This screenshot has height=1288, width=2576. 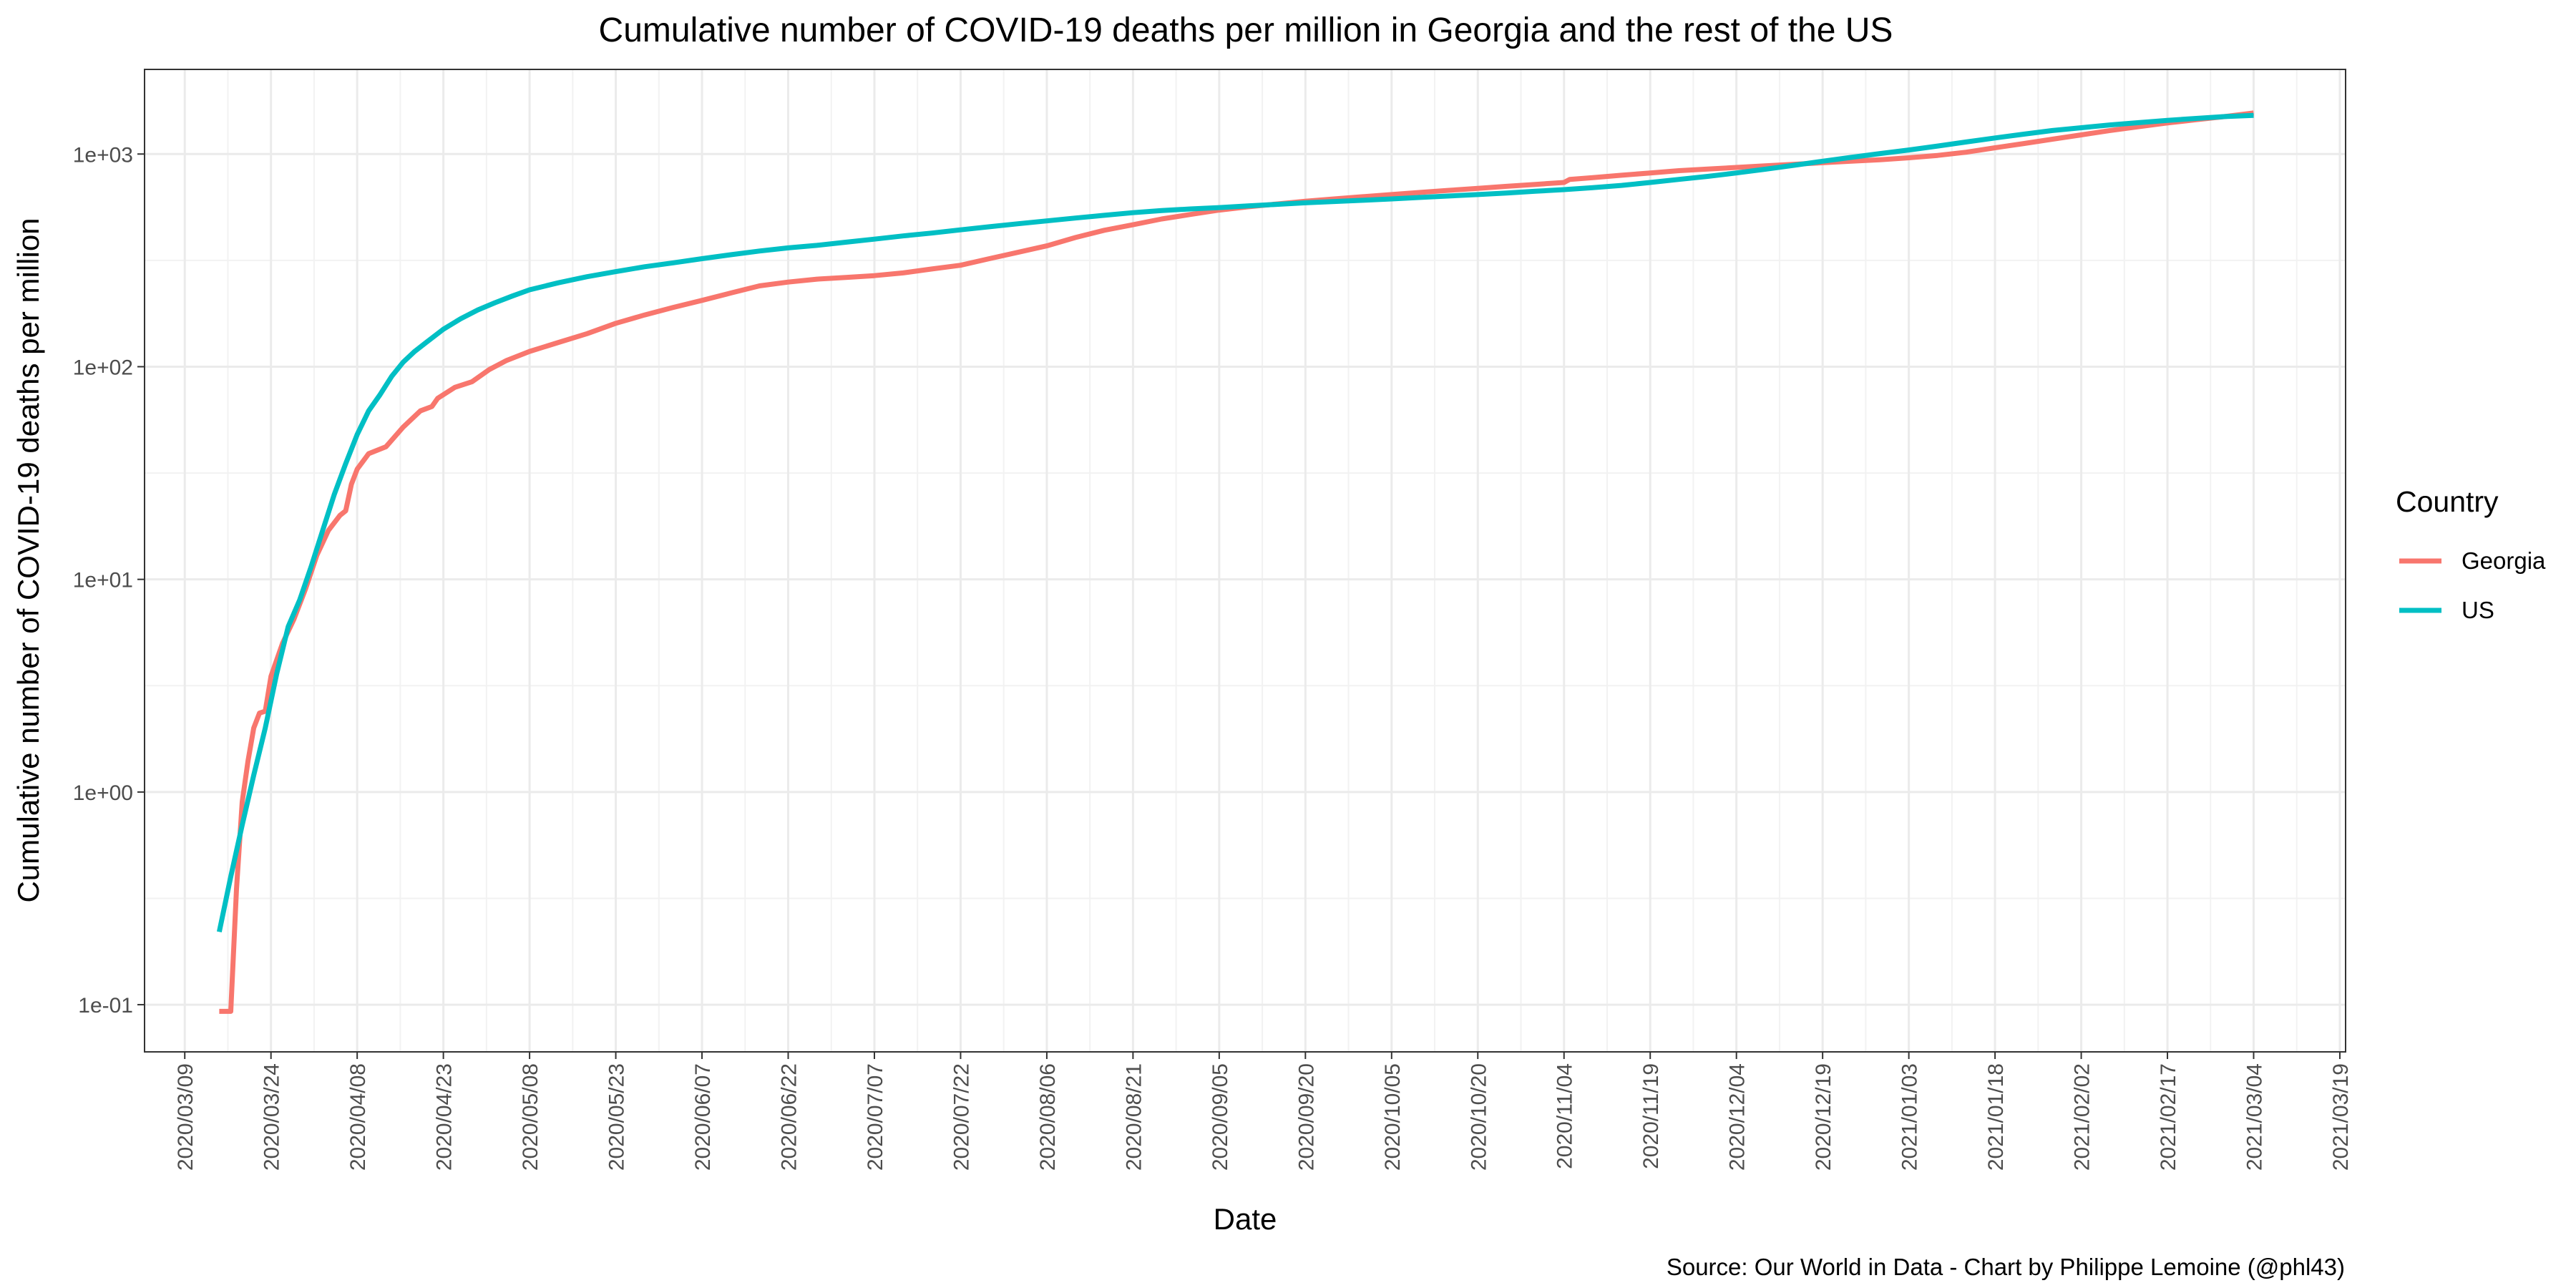 What do you see at coordinates (1245, 1219) in the screenshot?
I see `x-axis-title: Date` at bounding box center [1245, 1219].